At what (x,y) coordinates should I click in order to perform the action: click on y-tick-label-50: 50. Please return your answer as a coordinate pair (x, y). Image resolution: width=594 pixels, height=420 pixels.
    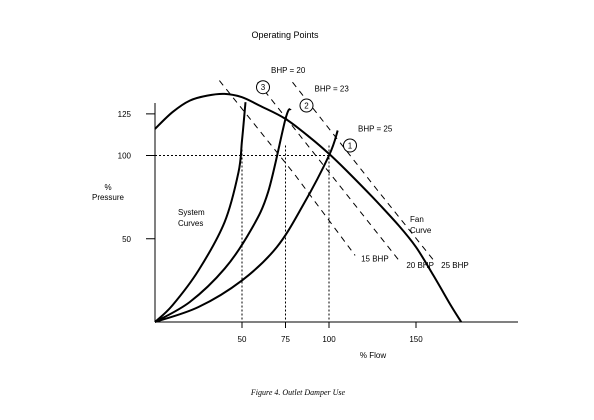
    Looking at the image, I should click on (126, 239).